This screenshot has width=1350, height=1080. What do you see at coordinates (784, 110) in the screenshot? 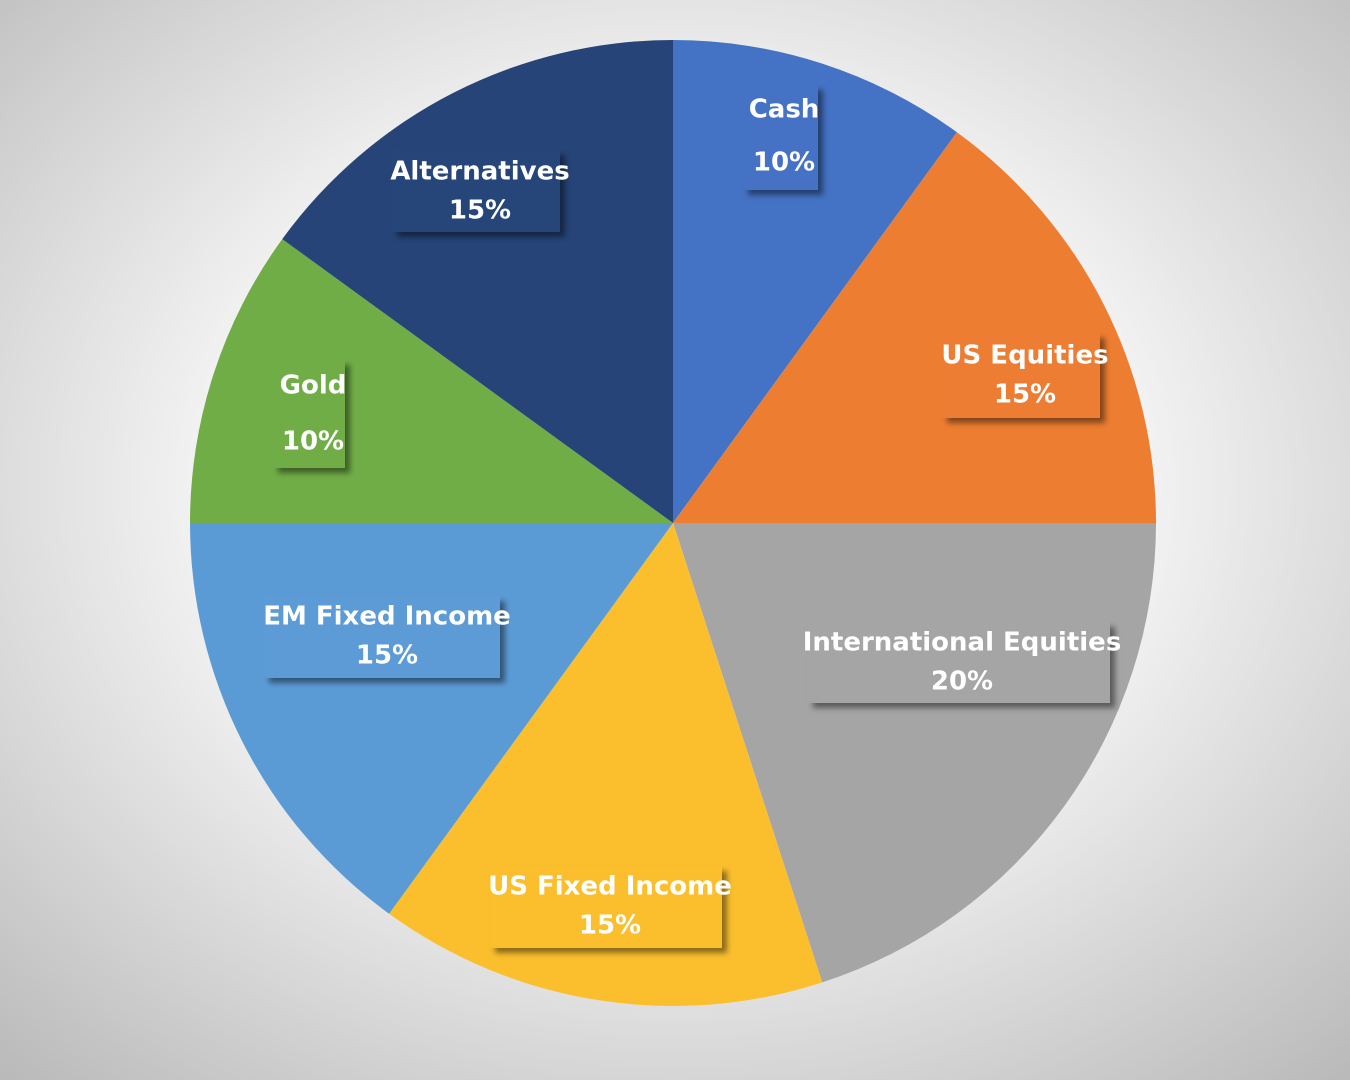
I see `slice-label: Cash` at bounding box center [784, 110].